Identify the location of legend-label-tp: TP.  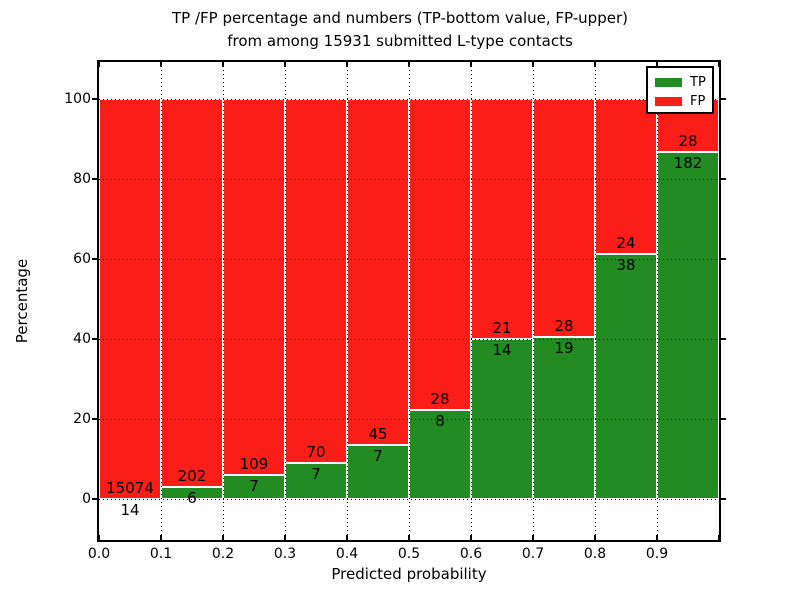
(698, 82).